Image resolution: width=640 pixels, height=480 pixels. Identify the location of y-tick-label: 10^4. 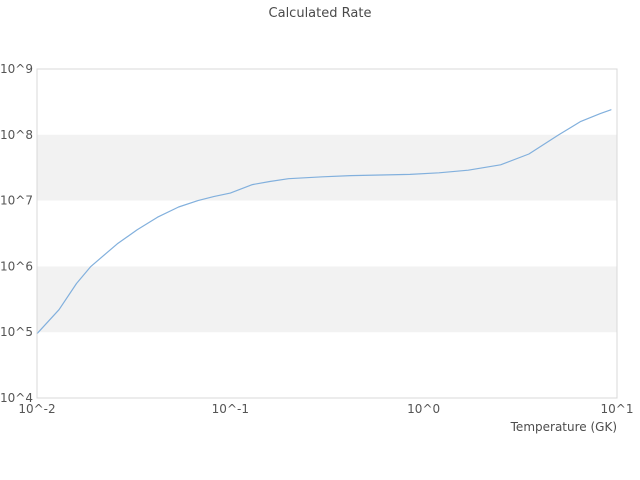
(16, 398).